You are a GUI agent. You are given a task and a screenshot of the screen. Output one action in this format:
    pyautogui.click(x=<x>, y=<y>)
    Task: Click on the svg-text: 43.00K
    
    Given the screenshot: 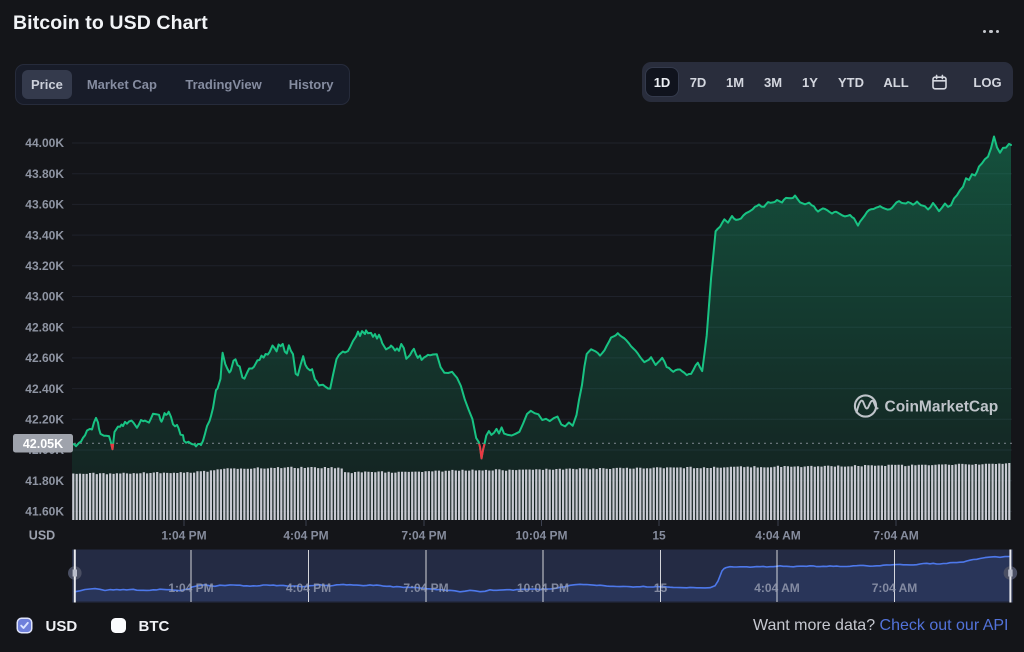 What is the action you would take?
    pyautogui.click(x=44, y=297)
    